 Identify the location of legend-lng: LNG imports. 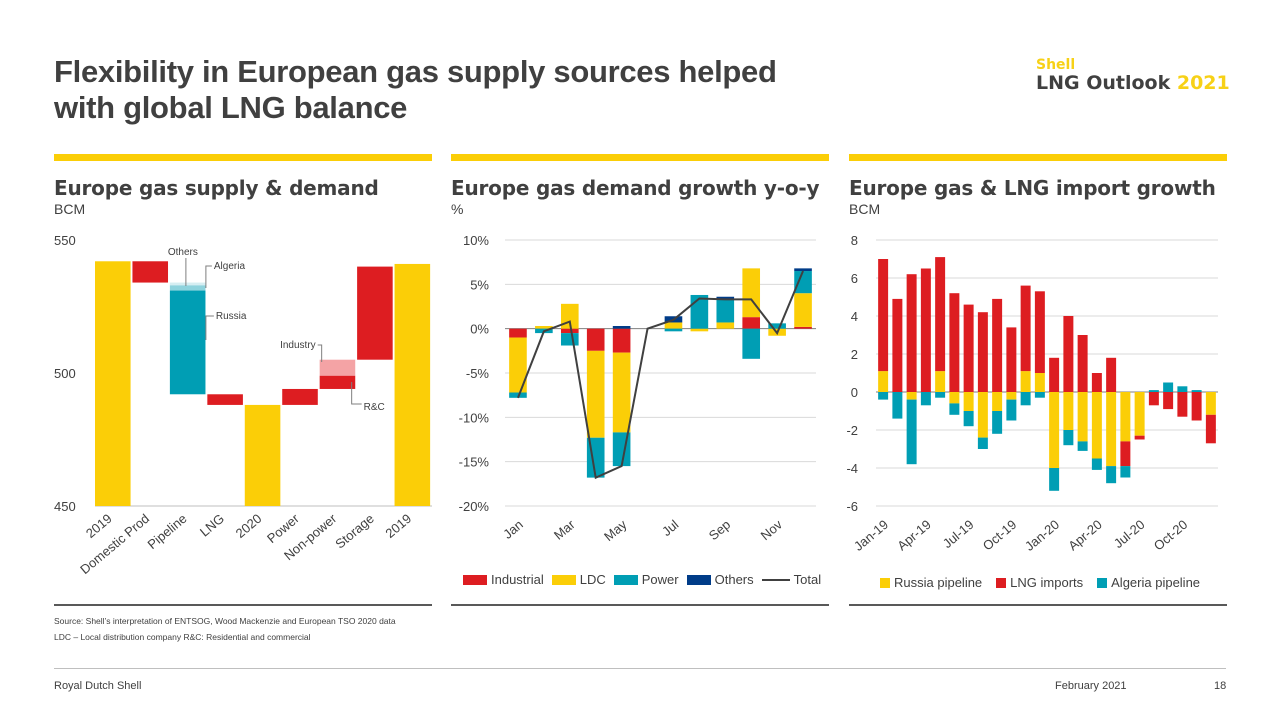
(1039, 582).